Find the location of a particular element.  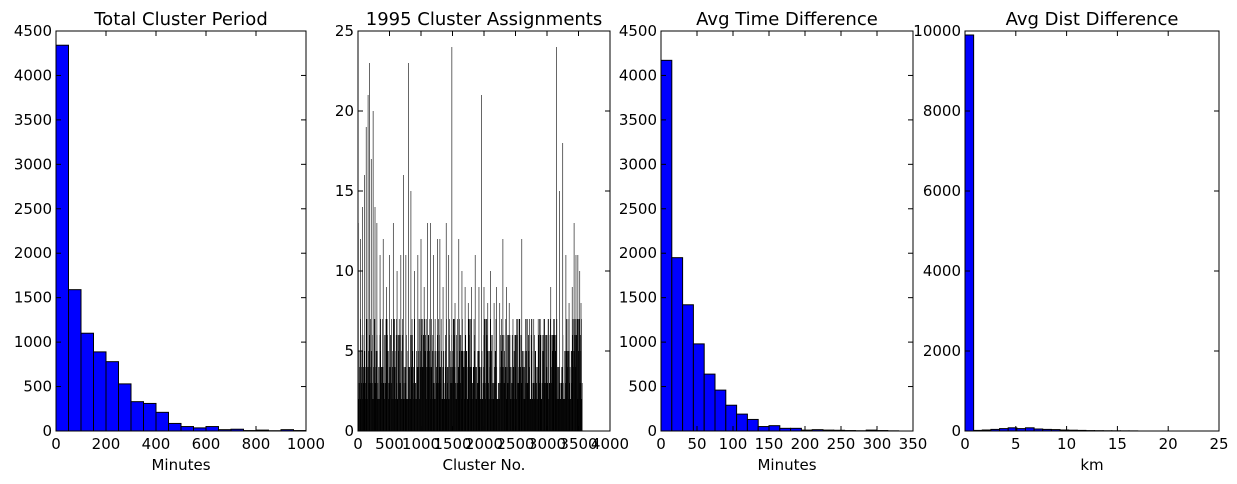

x-tick-label: 10 is located at coordinates (1066, 444).